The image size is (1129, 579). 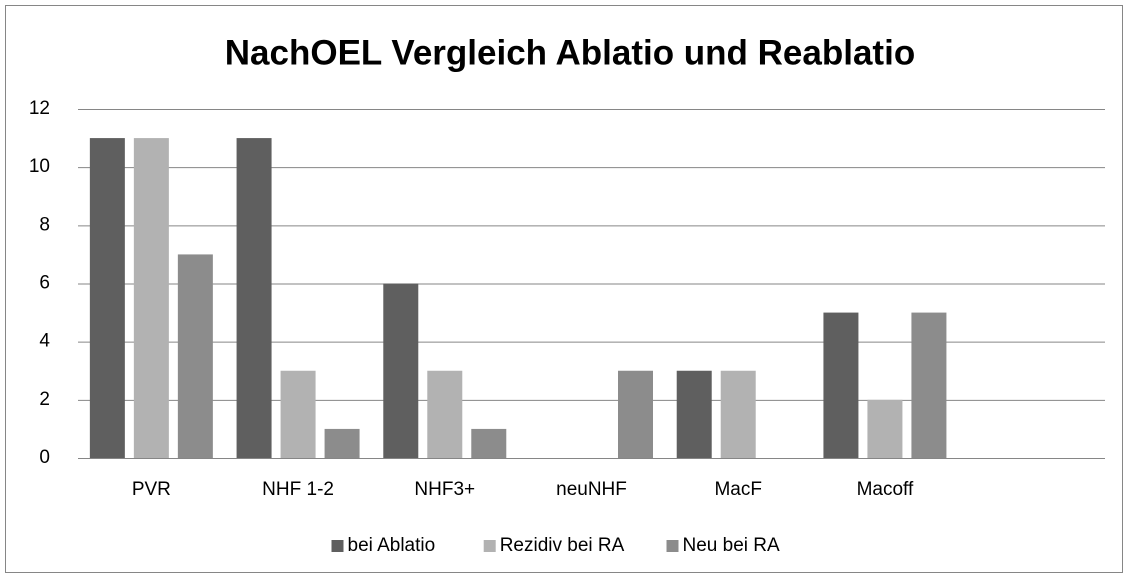 I want to click on x-tick-label: Macoff, so click(x=885, y=489).